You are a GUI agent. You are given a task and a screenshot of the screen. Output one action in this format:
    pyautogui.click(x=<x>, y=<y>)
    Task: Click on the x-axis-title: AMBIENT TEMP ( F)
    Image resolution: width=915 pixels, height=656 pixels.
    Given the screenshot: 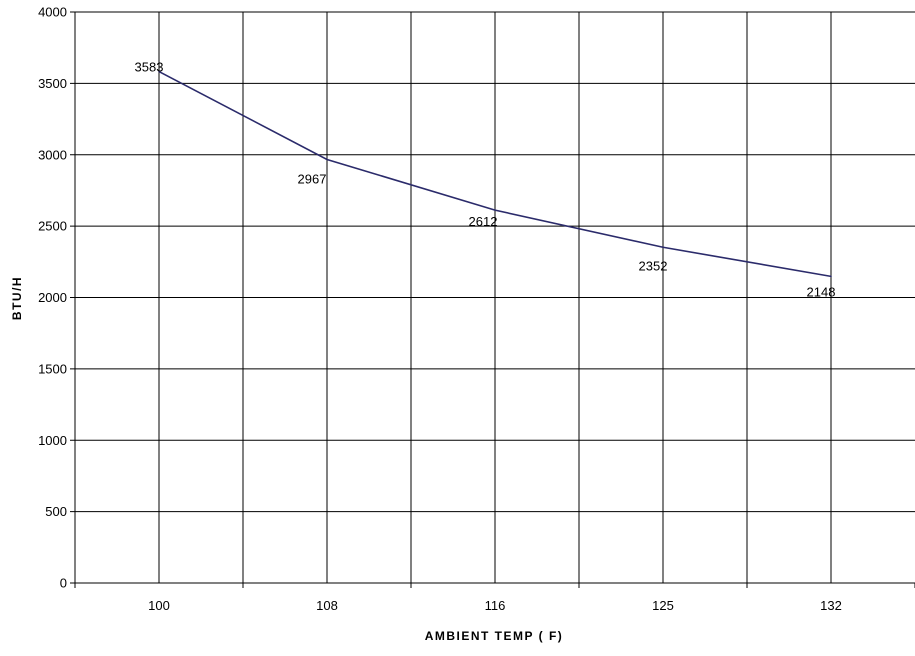 What is the action you would take?
    pyautogui.click(x=494, y=636)
    